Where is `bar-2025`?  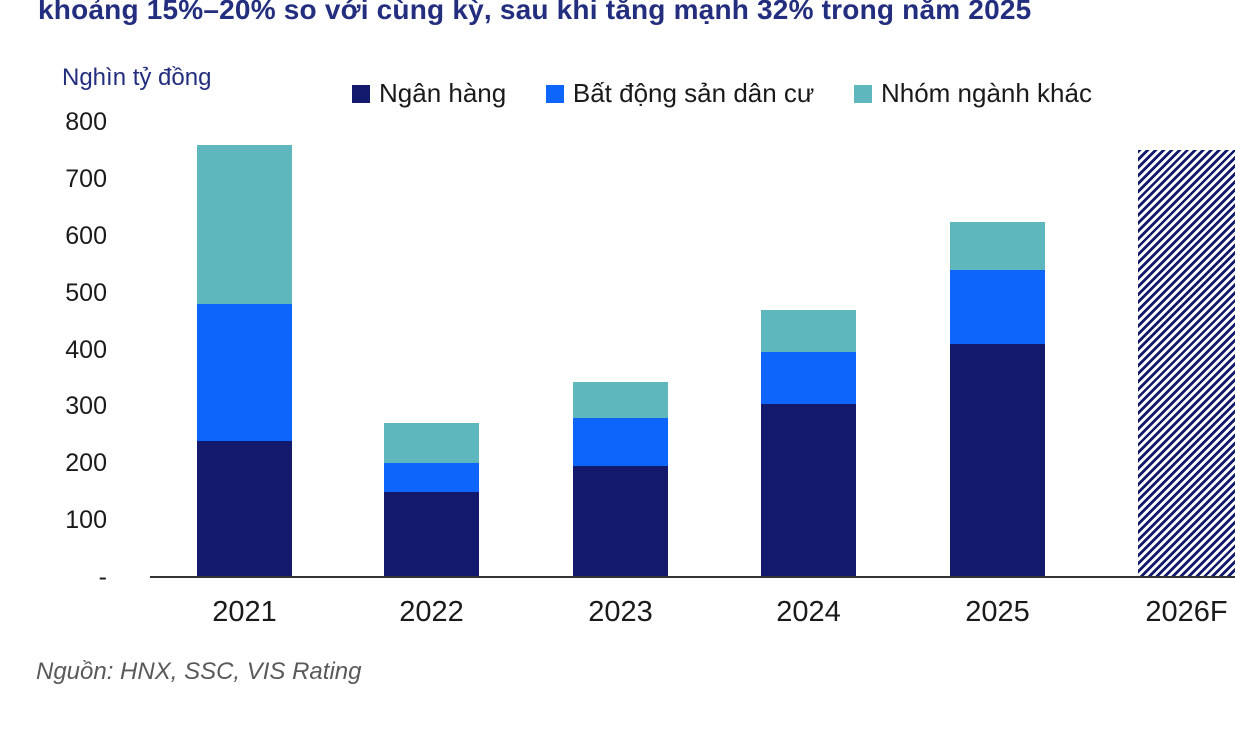
bar-2025 is located at coordinates (997, 399).